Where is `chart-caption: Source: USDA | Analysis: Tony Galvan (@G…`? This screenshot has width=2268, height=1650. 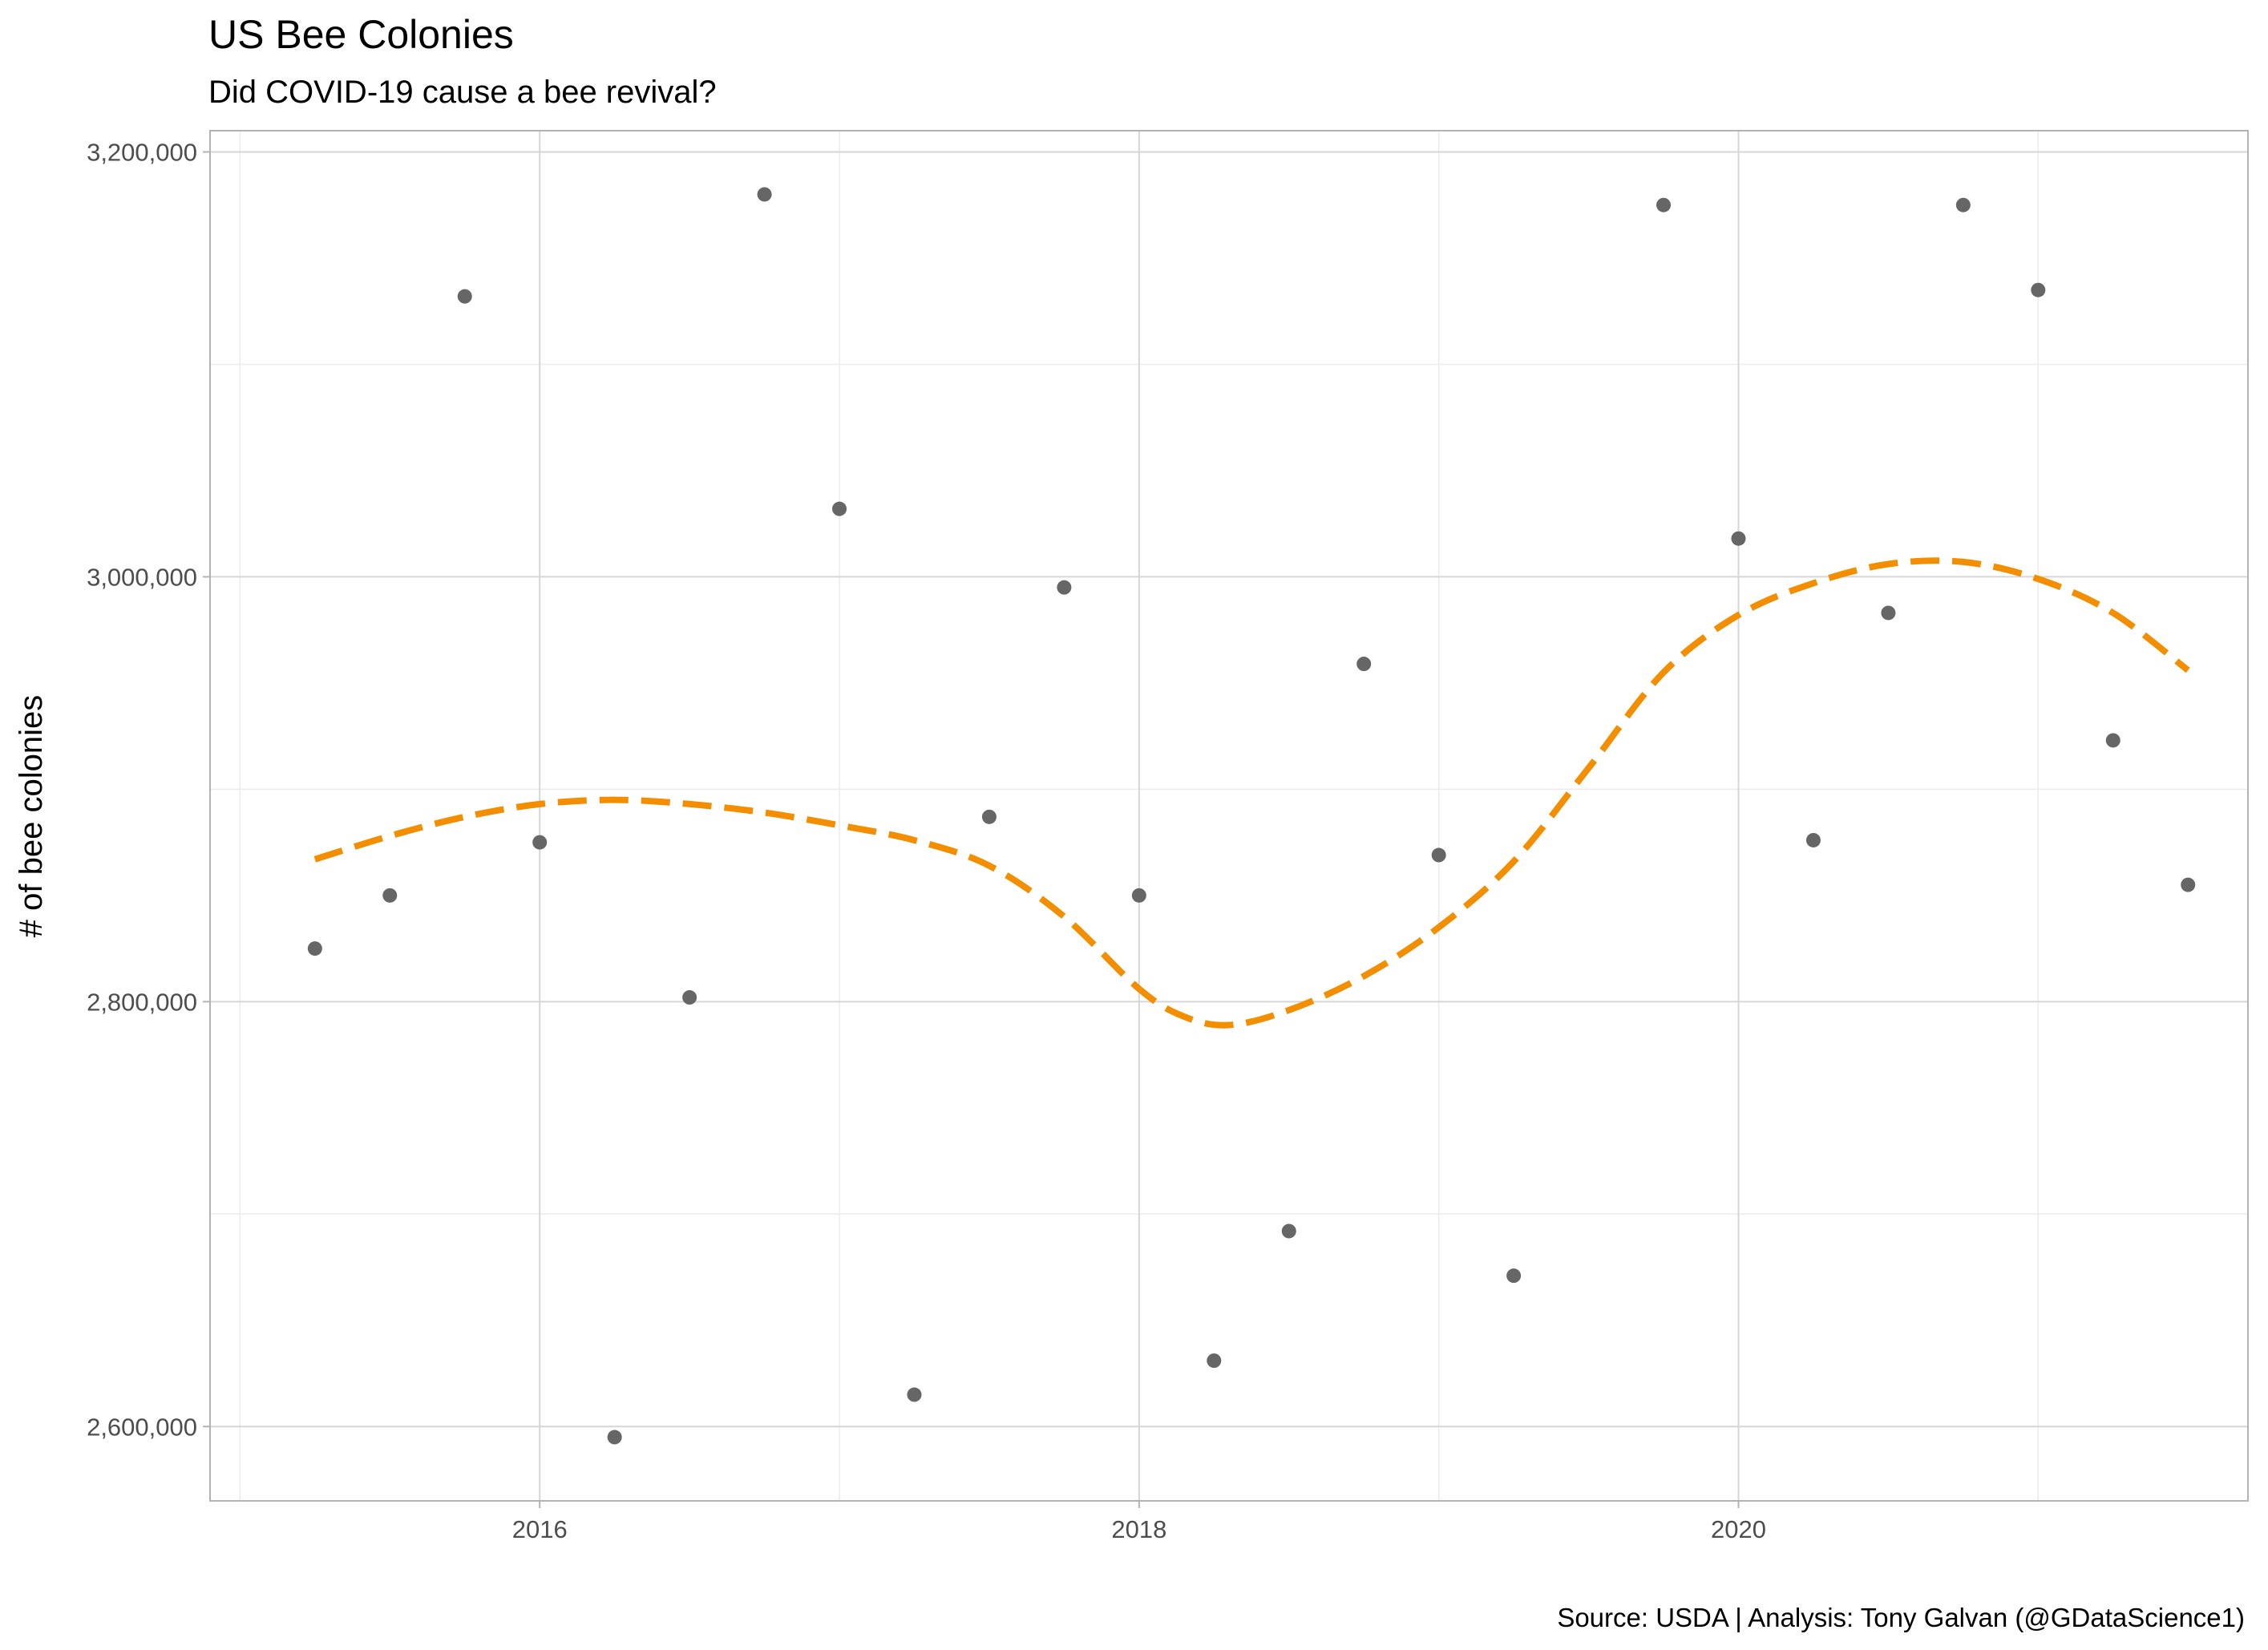
chart-caption: Source: USDA | Analysis: Tony Galvan (@G… is located at coordinates (1901, 1617).